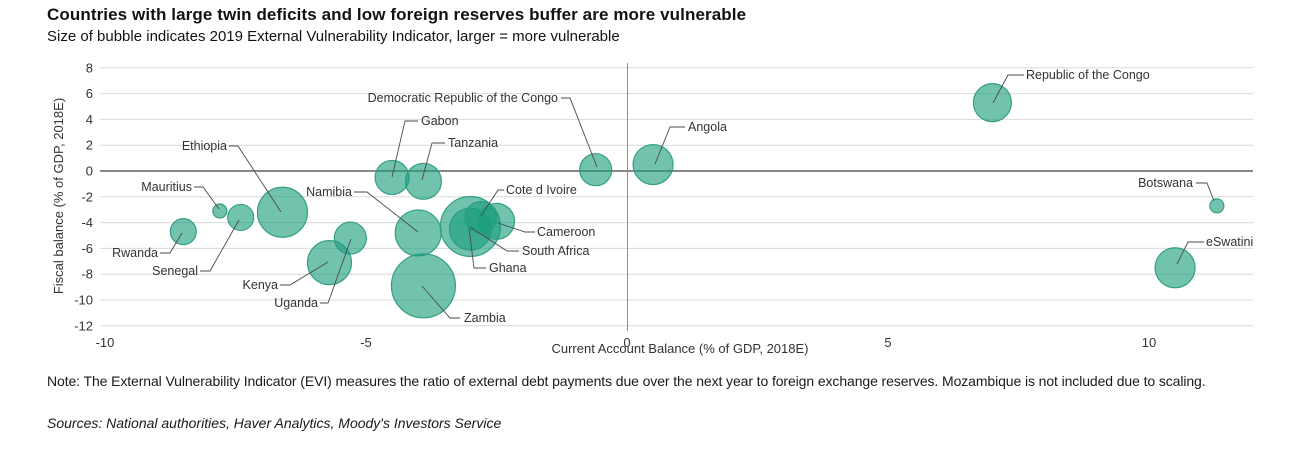 This screenshot has height=471, width=1300. I want to click on country-label-senegal: Senegal, so click(175, 271).